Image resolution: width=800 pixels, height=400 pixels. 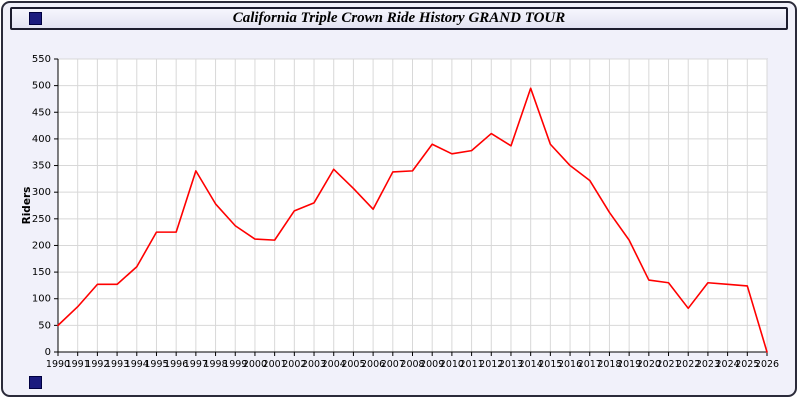 What do you see at coordinates (432, 364) in the screenshot?
I see `x-tick-label: 2009` at bounding box center [432, 364].